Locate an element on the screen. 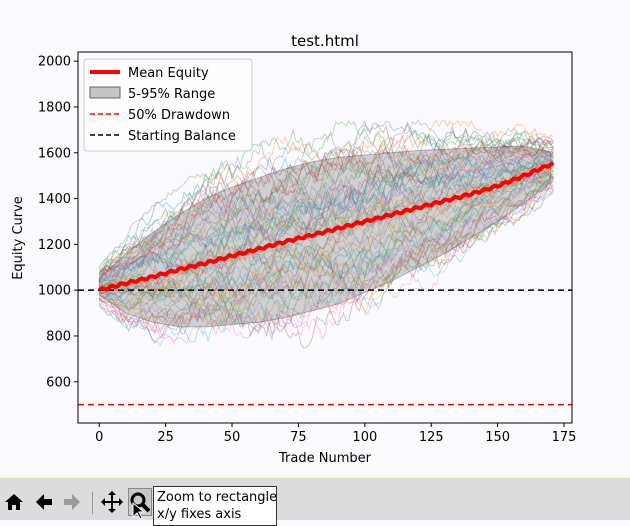 This screenshot has width=630, height=526. y-tick-label: 1000 is located at coordinates (54, 291).